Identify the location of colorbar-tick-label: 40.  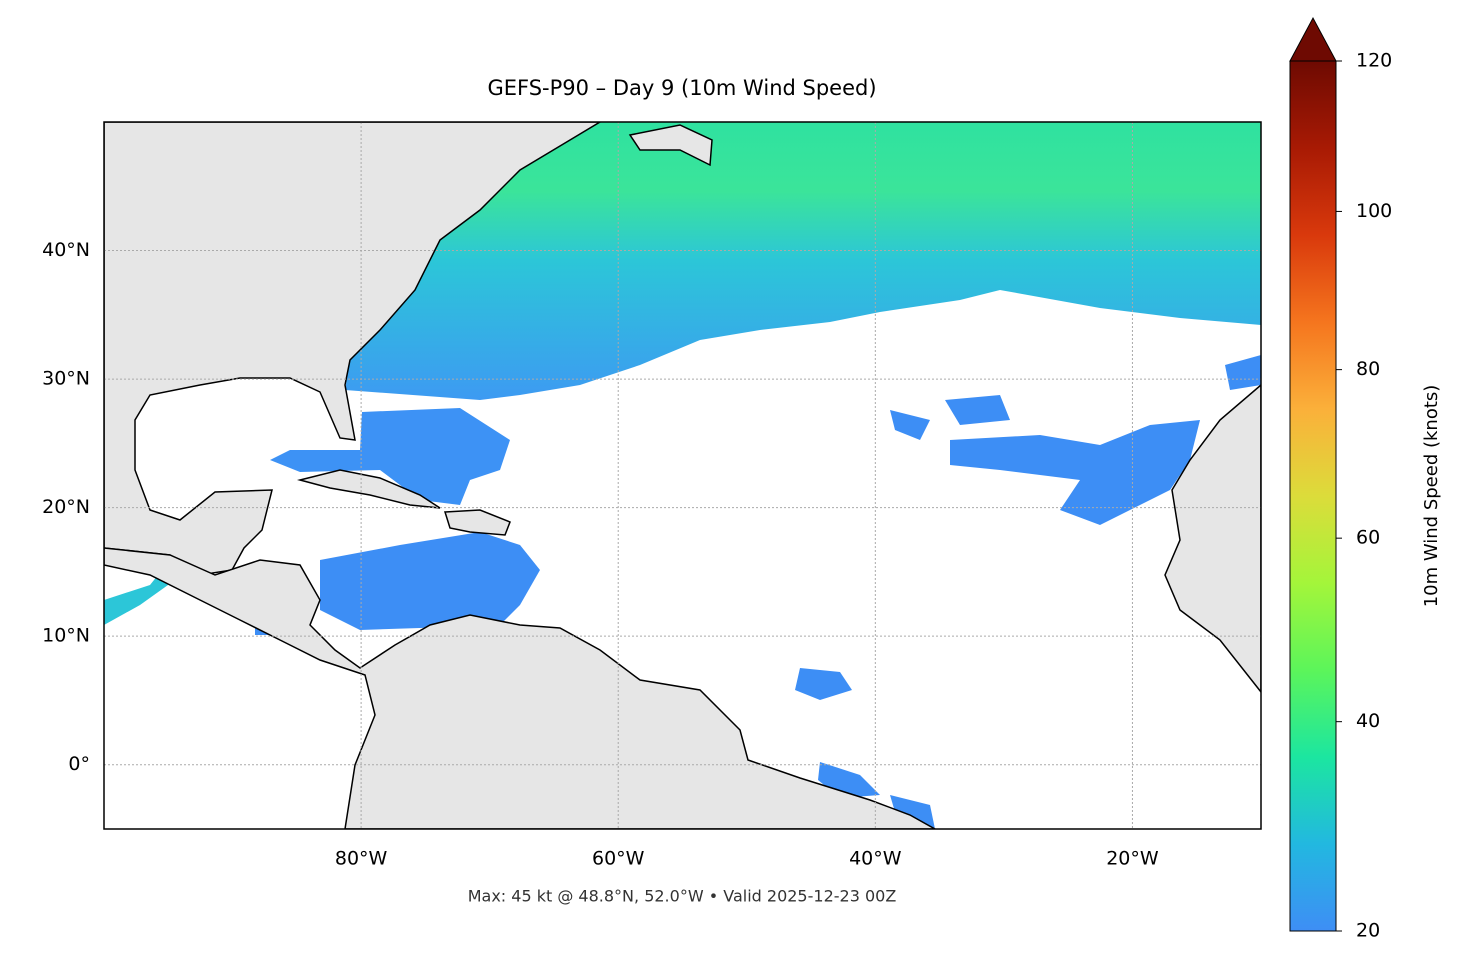
(1368, 721).